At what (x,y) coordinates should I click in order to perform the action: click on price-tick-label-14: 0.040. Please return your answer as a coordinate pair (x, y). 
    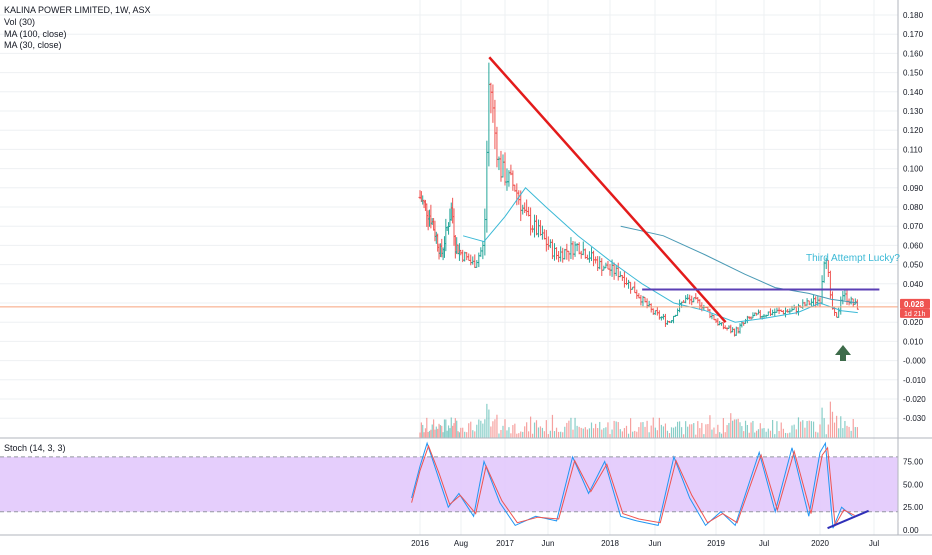
    Looking at the image, I should click on (913, 284).